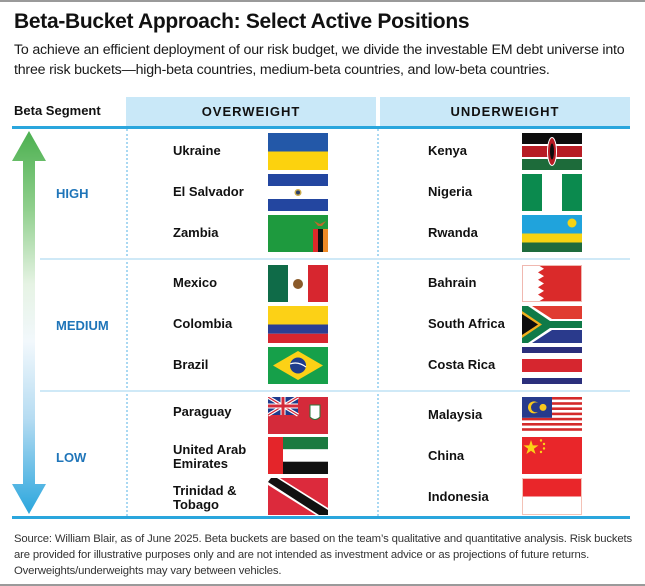 Image resolution: width=645 pixels, height=586 pixels. What do you see at coordinates (203, 323) in the screenshot?
I see `country-colombia: Colombia` at bounding box center [203, 323].